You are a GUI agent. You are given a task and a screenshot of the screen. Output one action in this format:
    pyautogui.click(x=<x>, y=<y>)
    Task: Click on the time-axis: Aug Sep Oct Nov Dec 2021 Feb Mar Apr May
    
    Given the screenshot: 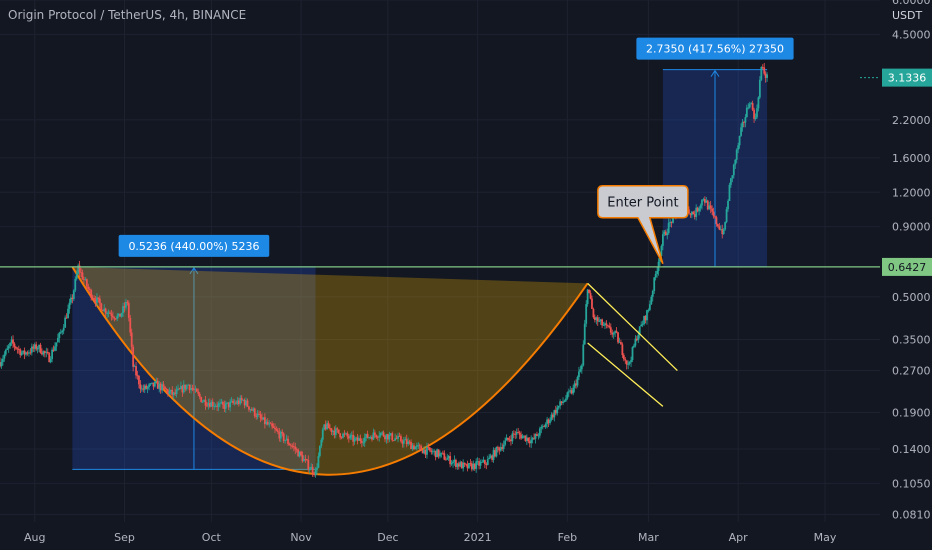 What is the action you would take?
    pyautogui.click(x=466, y=536)
    